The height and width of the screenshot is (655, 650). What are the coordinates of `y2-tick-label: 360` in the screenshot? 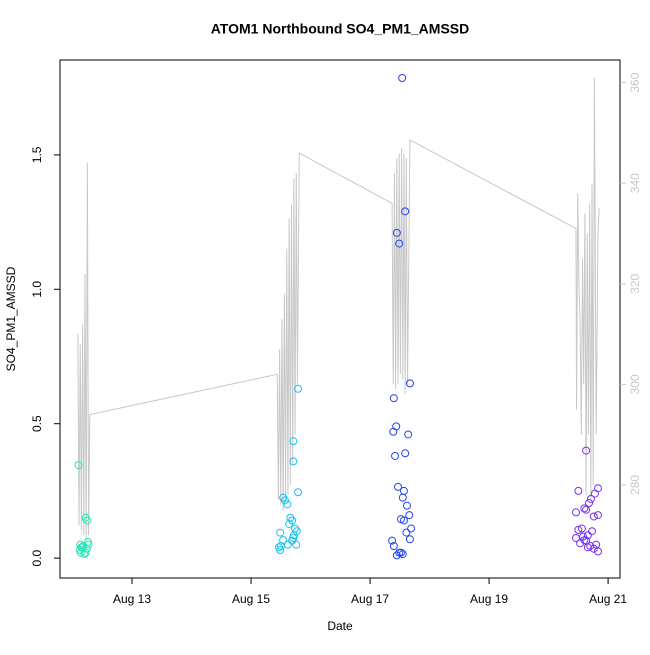 It's located at (635, 82).